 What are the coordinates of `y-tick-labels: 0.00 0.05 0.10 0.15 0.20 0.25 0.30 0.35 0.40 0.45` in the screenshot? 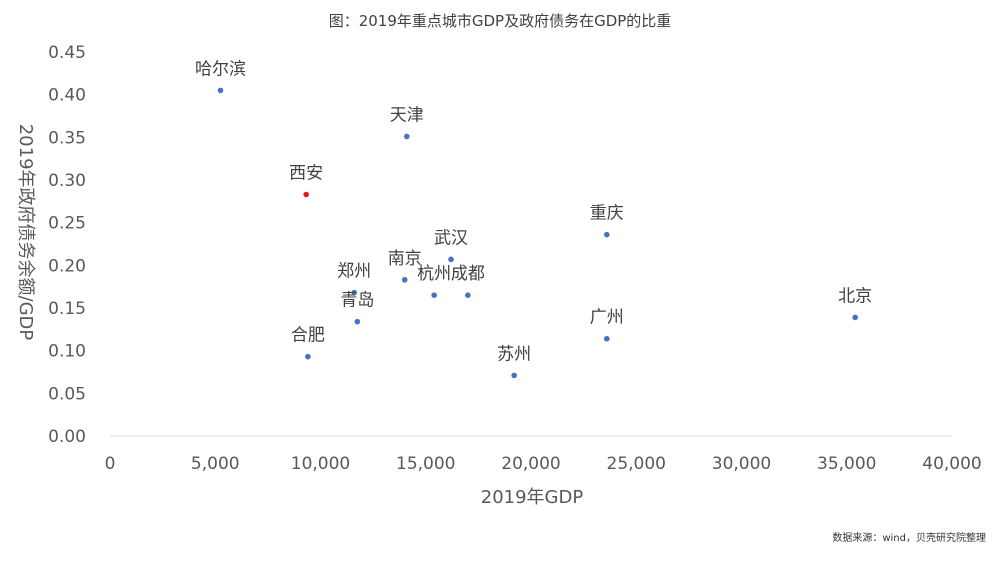 It's located at (67, 245).